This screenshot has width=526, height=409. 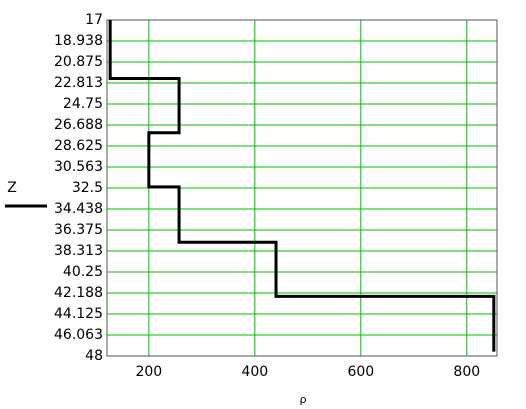 I want to click on y-tick-label: 40.25, so click(x=83, y=272).